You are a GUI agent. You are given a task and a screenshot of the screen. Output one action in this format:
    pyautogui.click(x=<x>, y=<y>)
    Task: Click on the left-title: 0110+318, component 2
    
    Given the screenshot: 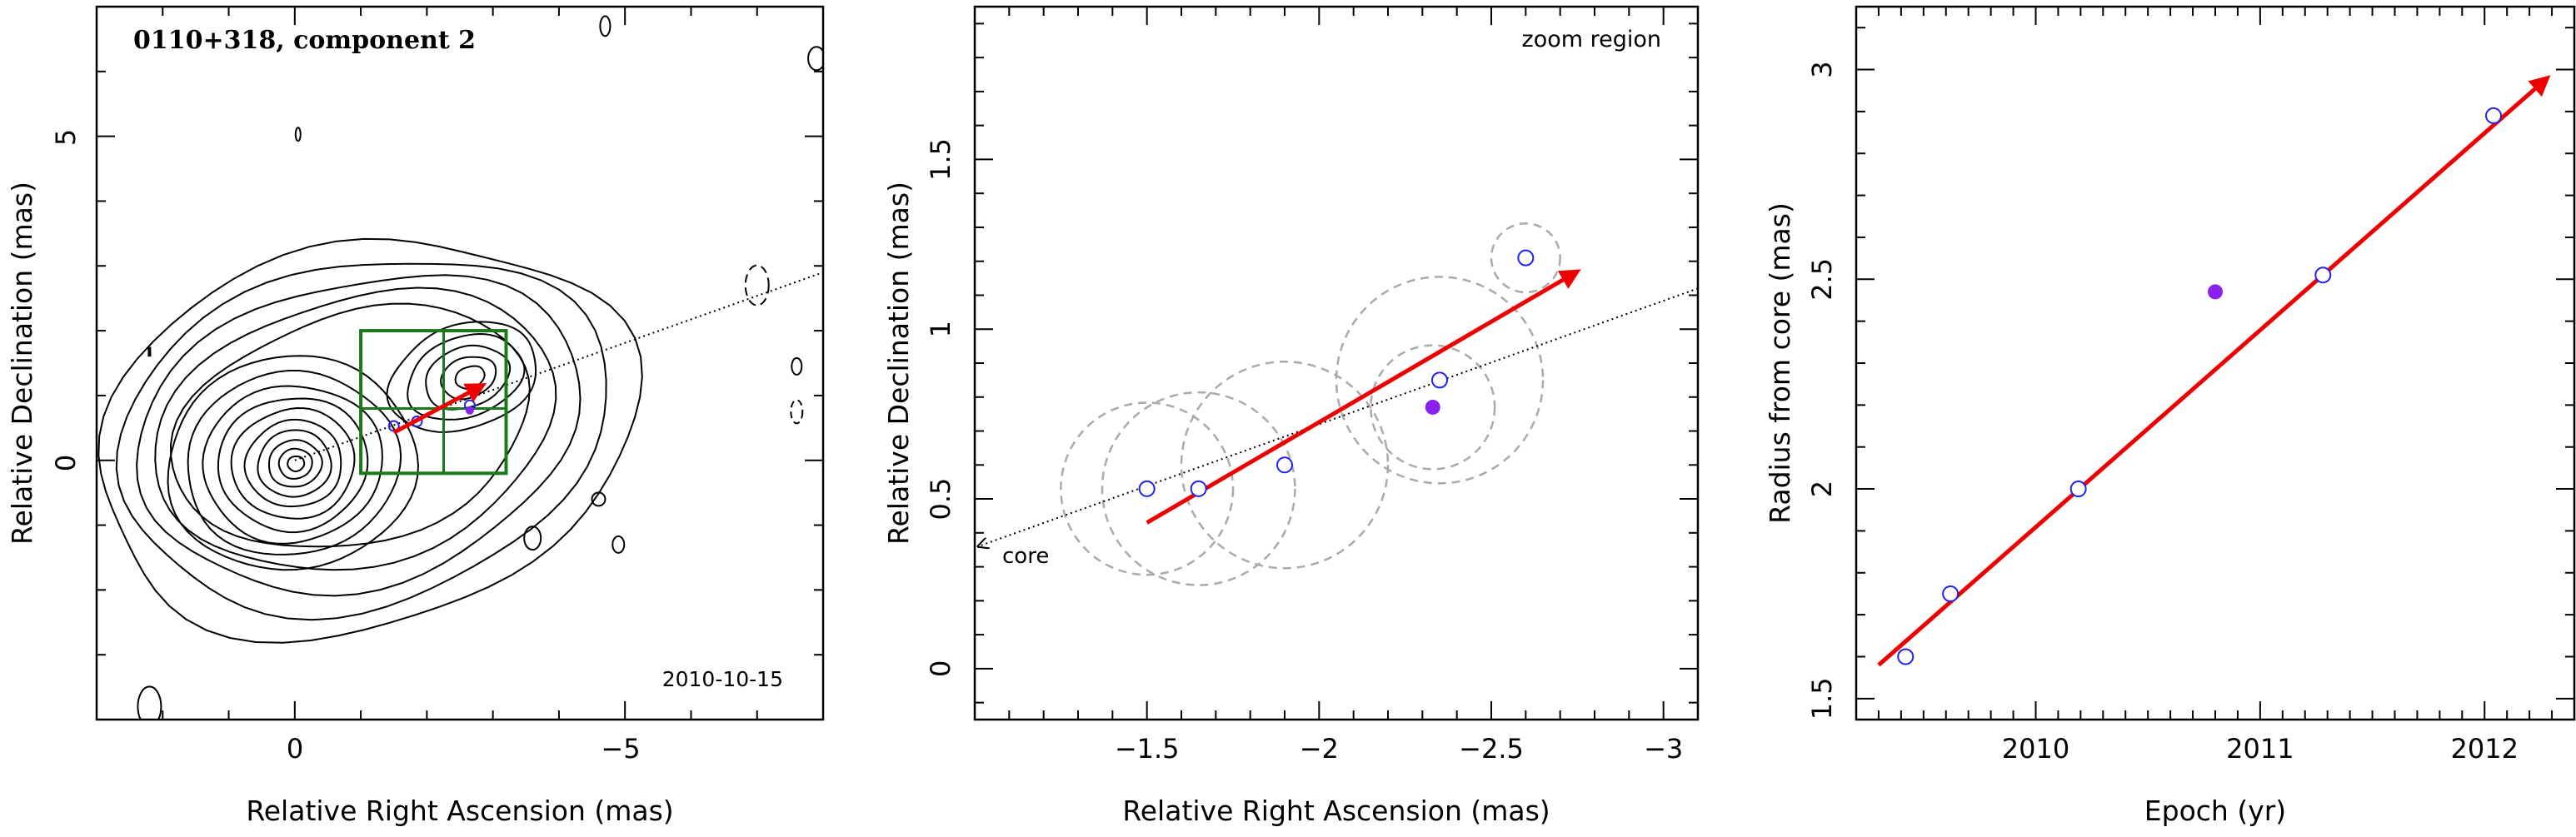 What is the action you would take?
    pyautogui.click(x=304, y=40)
    